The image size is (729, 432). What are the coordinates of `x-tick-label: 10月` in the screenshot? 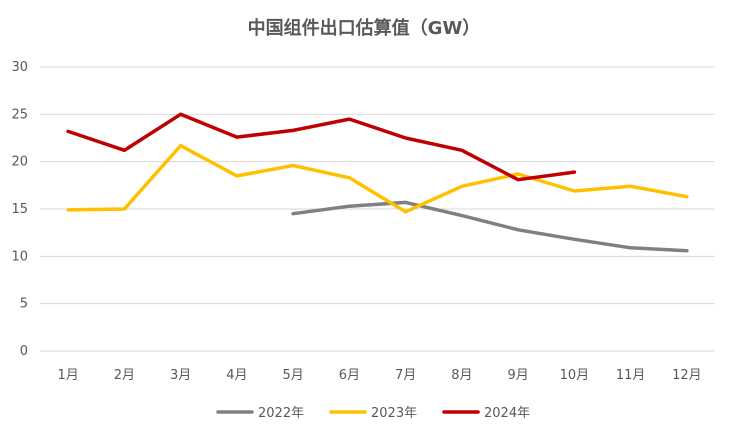 It's located at (575, 375).